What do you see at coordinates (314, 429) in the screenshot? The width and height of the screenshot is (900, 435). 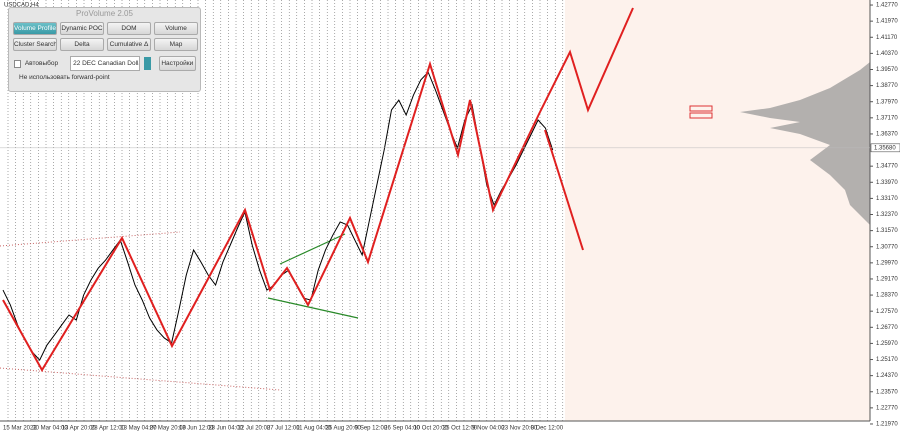 I see `x-tick-label: 11 Aug 04:00` at bounding box center [314, 429].